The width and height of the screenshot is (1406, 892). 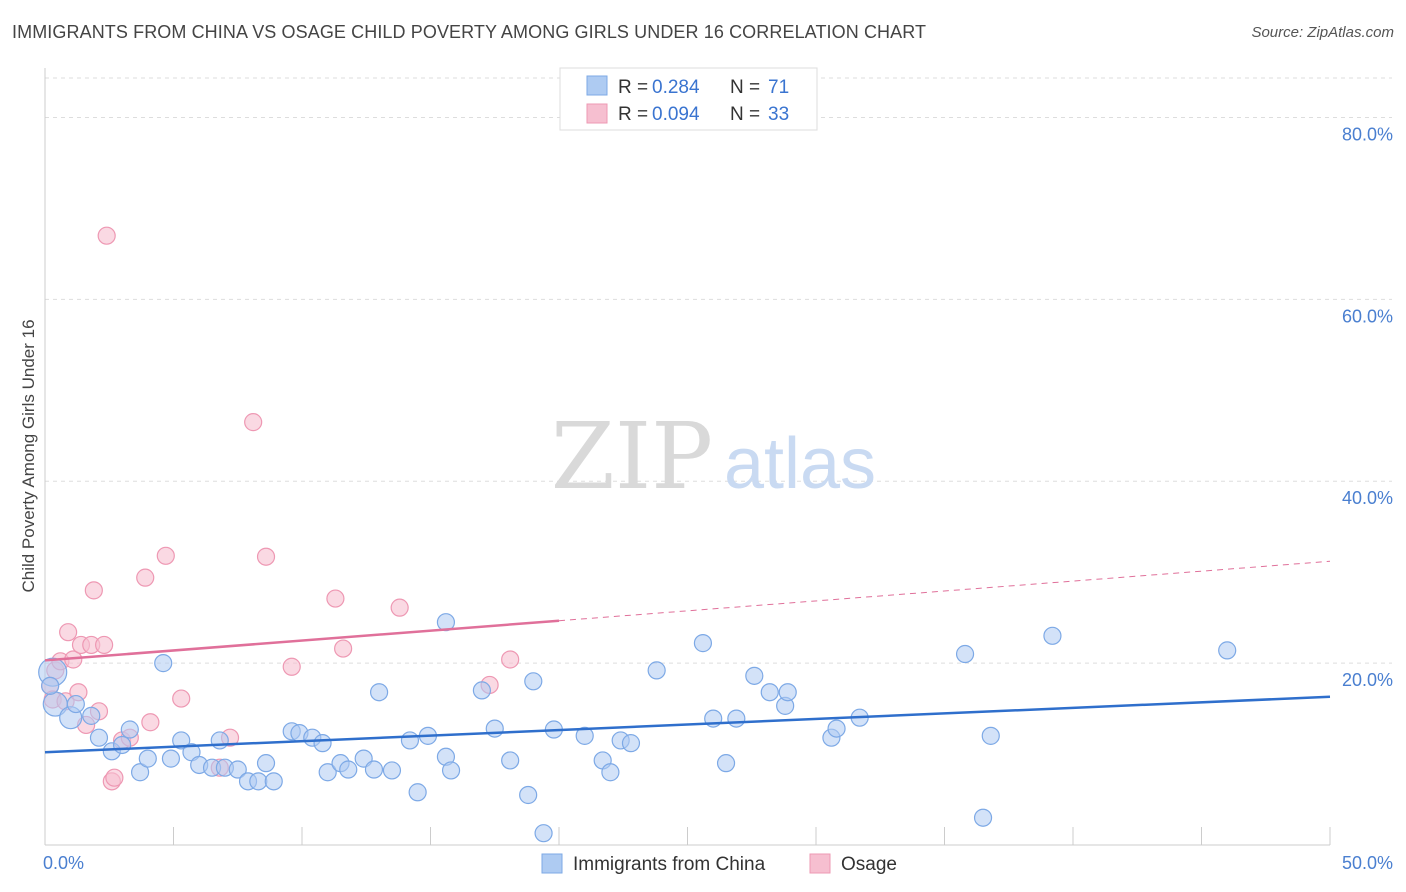 What do you see at coordinates (597, 113) in the screenshot?
I see `legend-swatch-osage` at bounding box center [597, 113].